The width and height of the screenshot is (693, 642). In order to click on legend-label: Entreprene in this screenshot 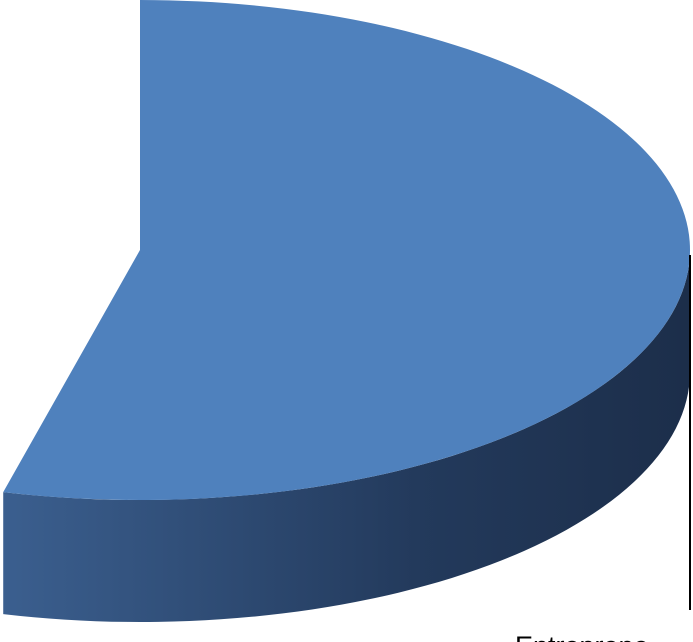, I will do `click(582, 636)`.